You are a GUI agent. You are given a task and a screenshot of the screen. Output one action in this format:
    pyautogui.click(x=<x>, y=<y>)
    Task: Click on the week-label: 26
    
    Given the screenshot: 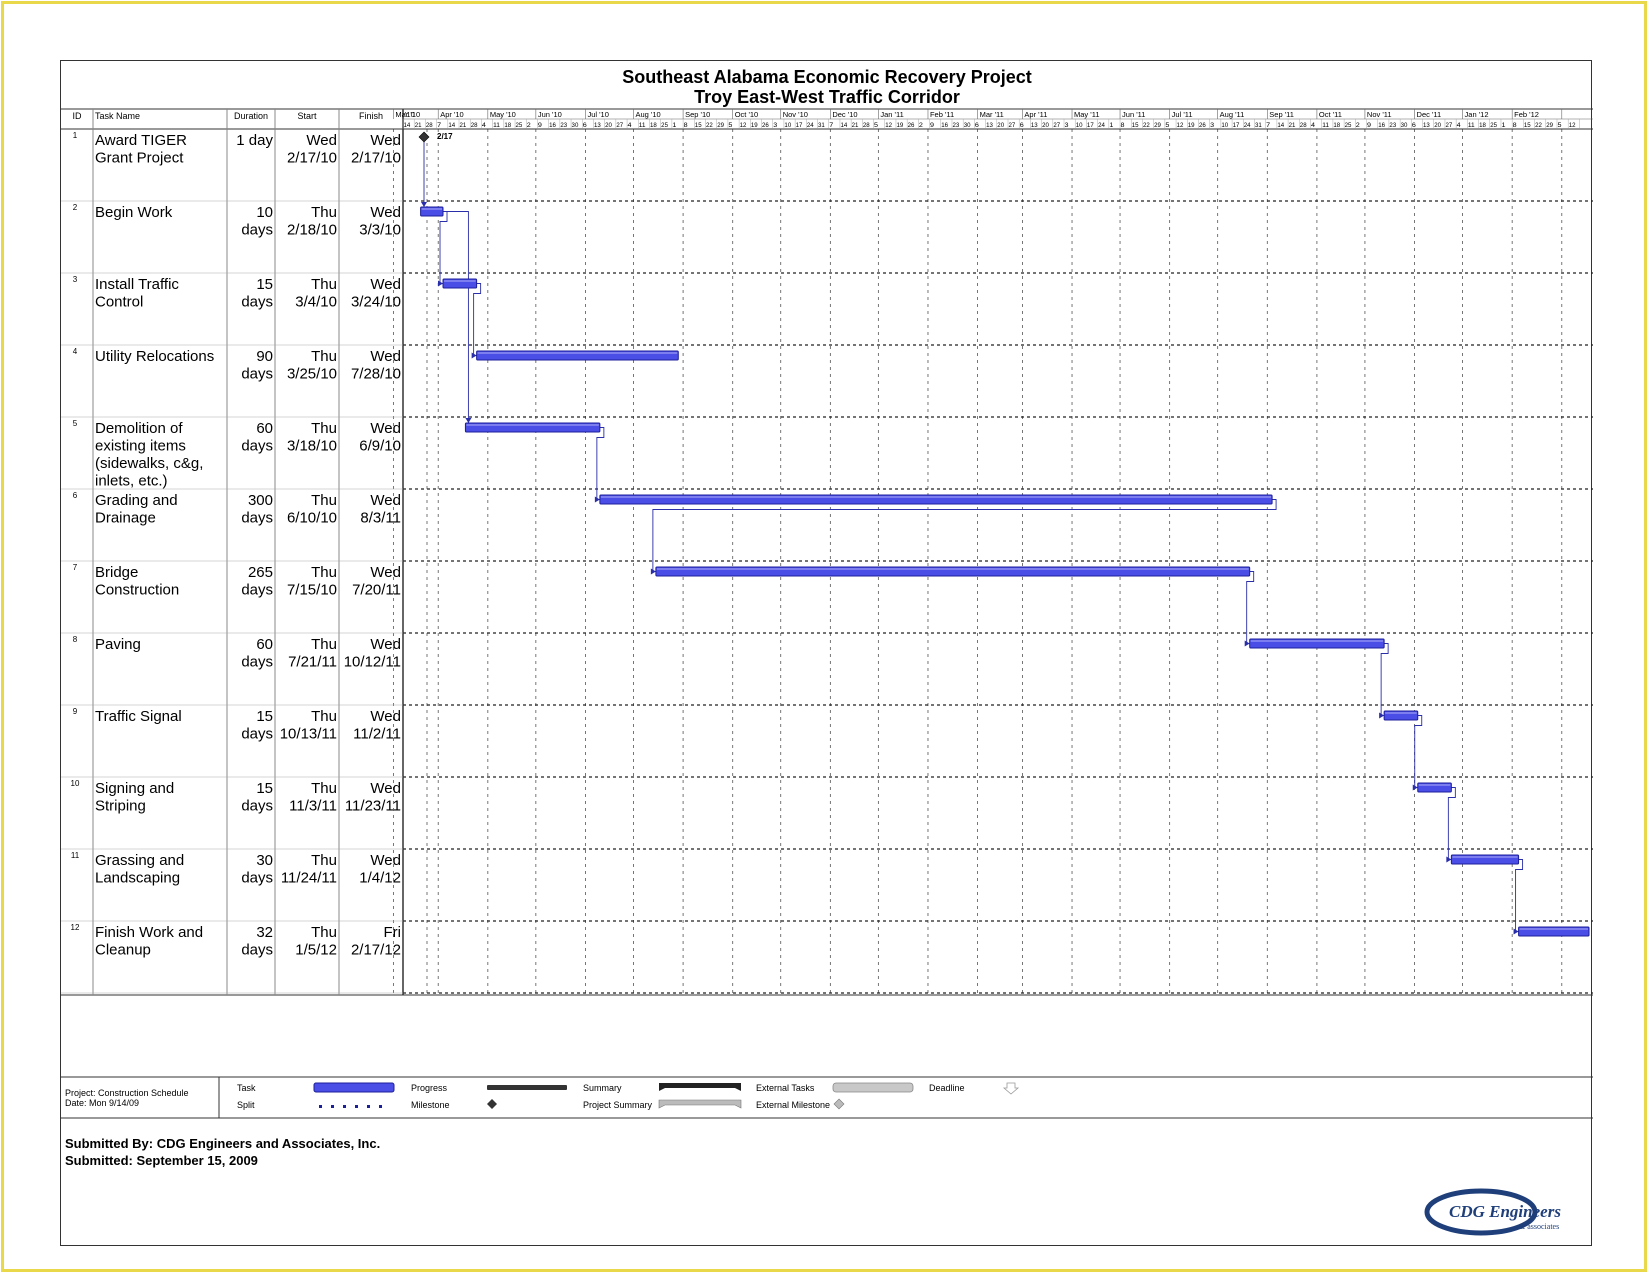 What is the action you would take?
    pyautogui.click(x=765, y=125)
    